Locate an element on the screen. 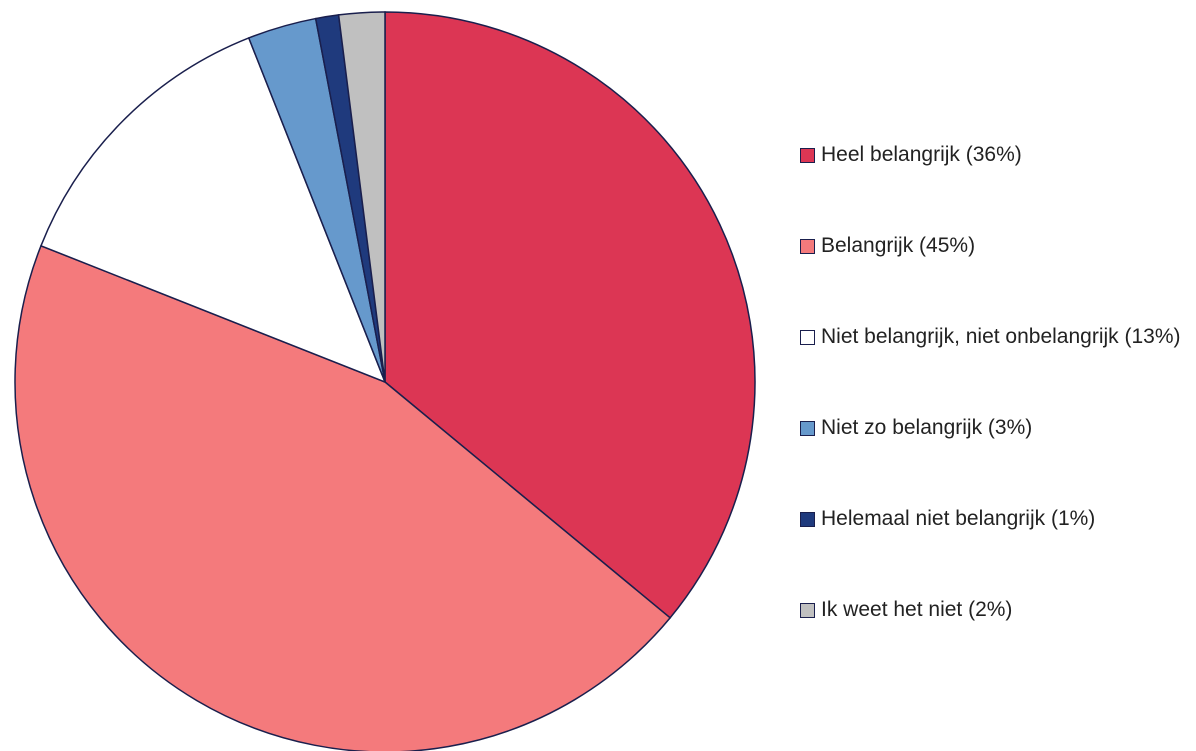 This screenshot has width=1196, height=751. legend-item: Ik weet het niet (2%) is located at coordinates (998, 610).